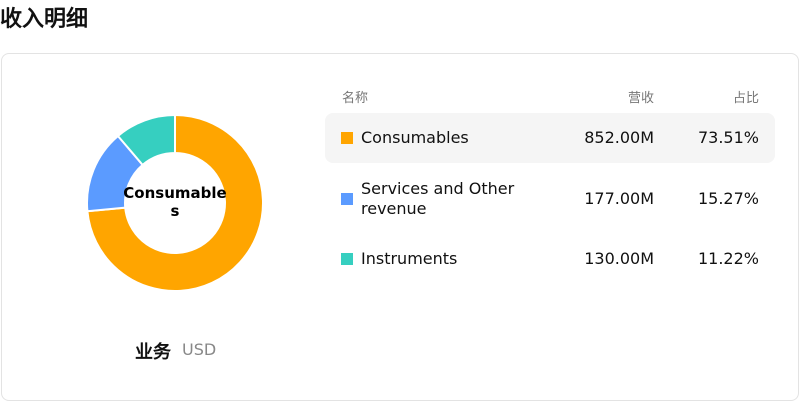 The width and height of the screenshot is (800, 402). I want to click on donut-center-label: Consumables, so click(175, 202).